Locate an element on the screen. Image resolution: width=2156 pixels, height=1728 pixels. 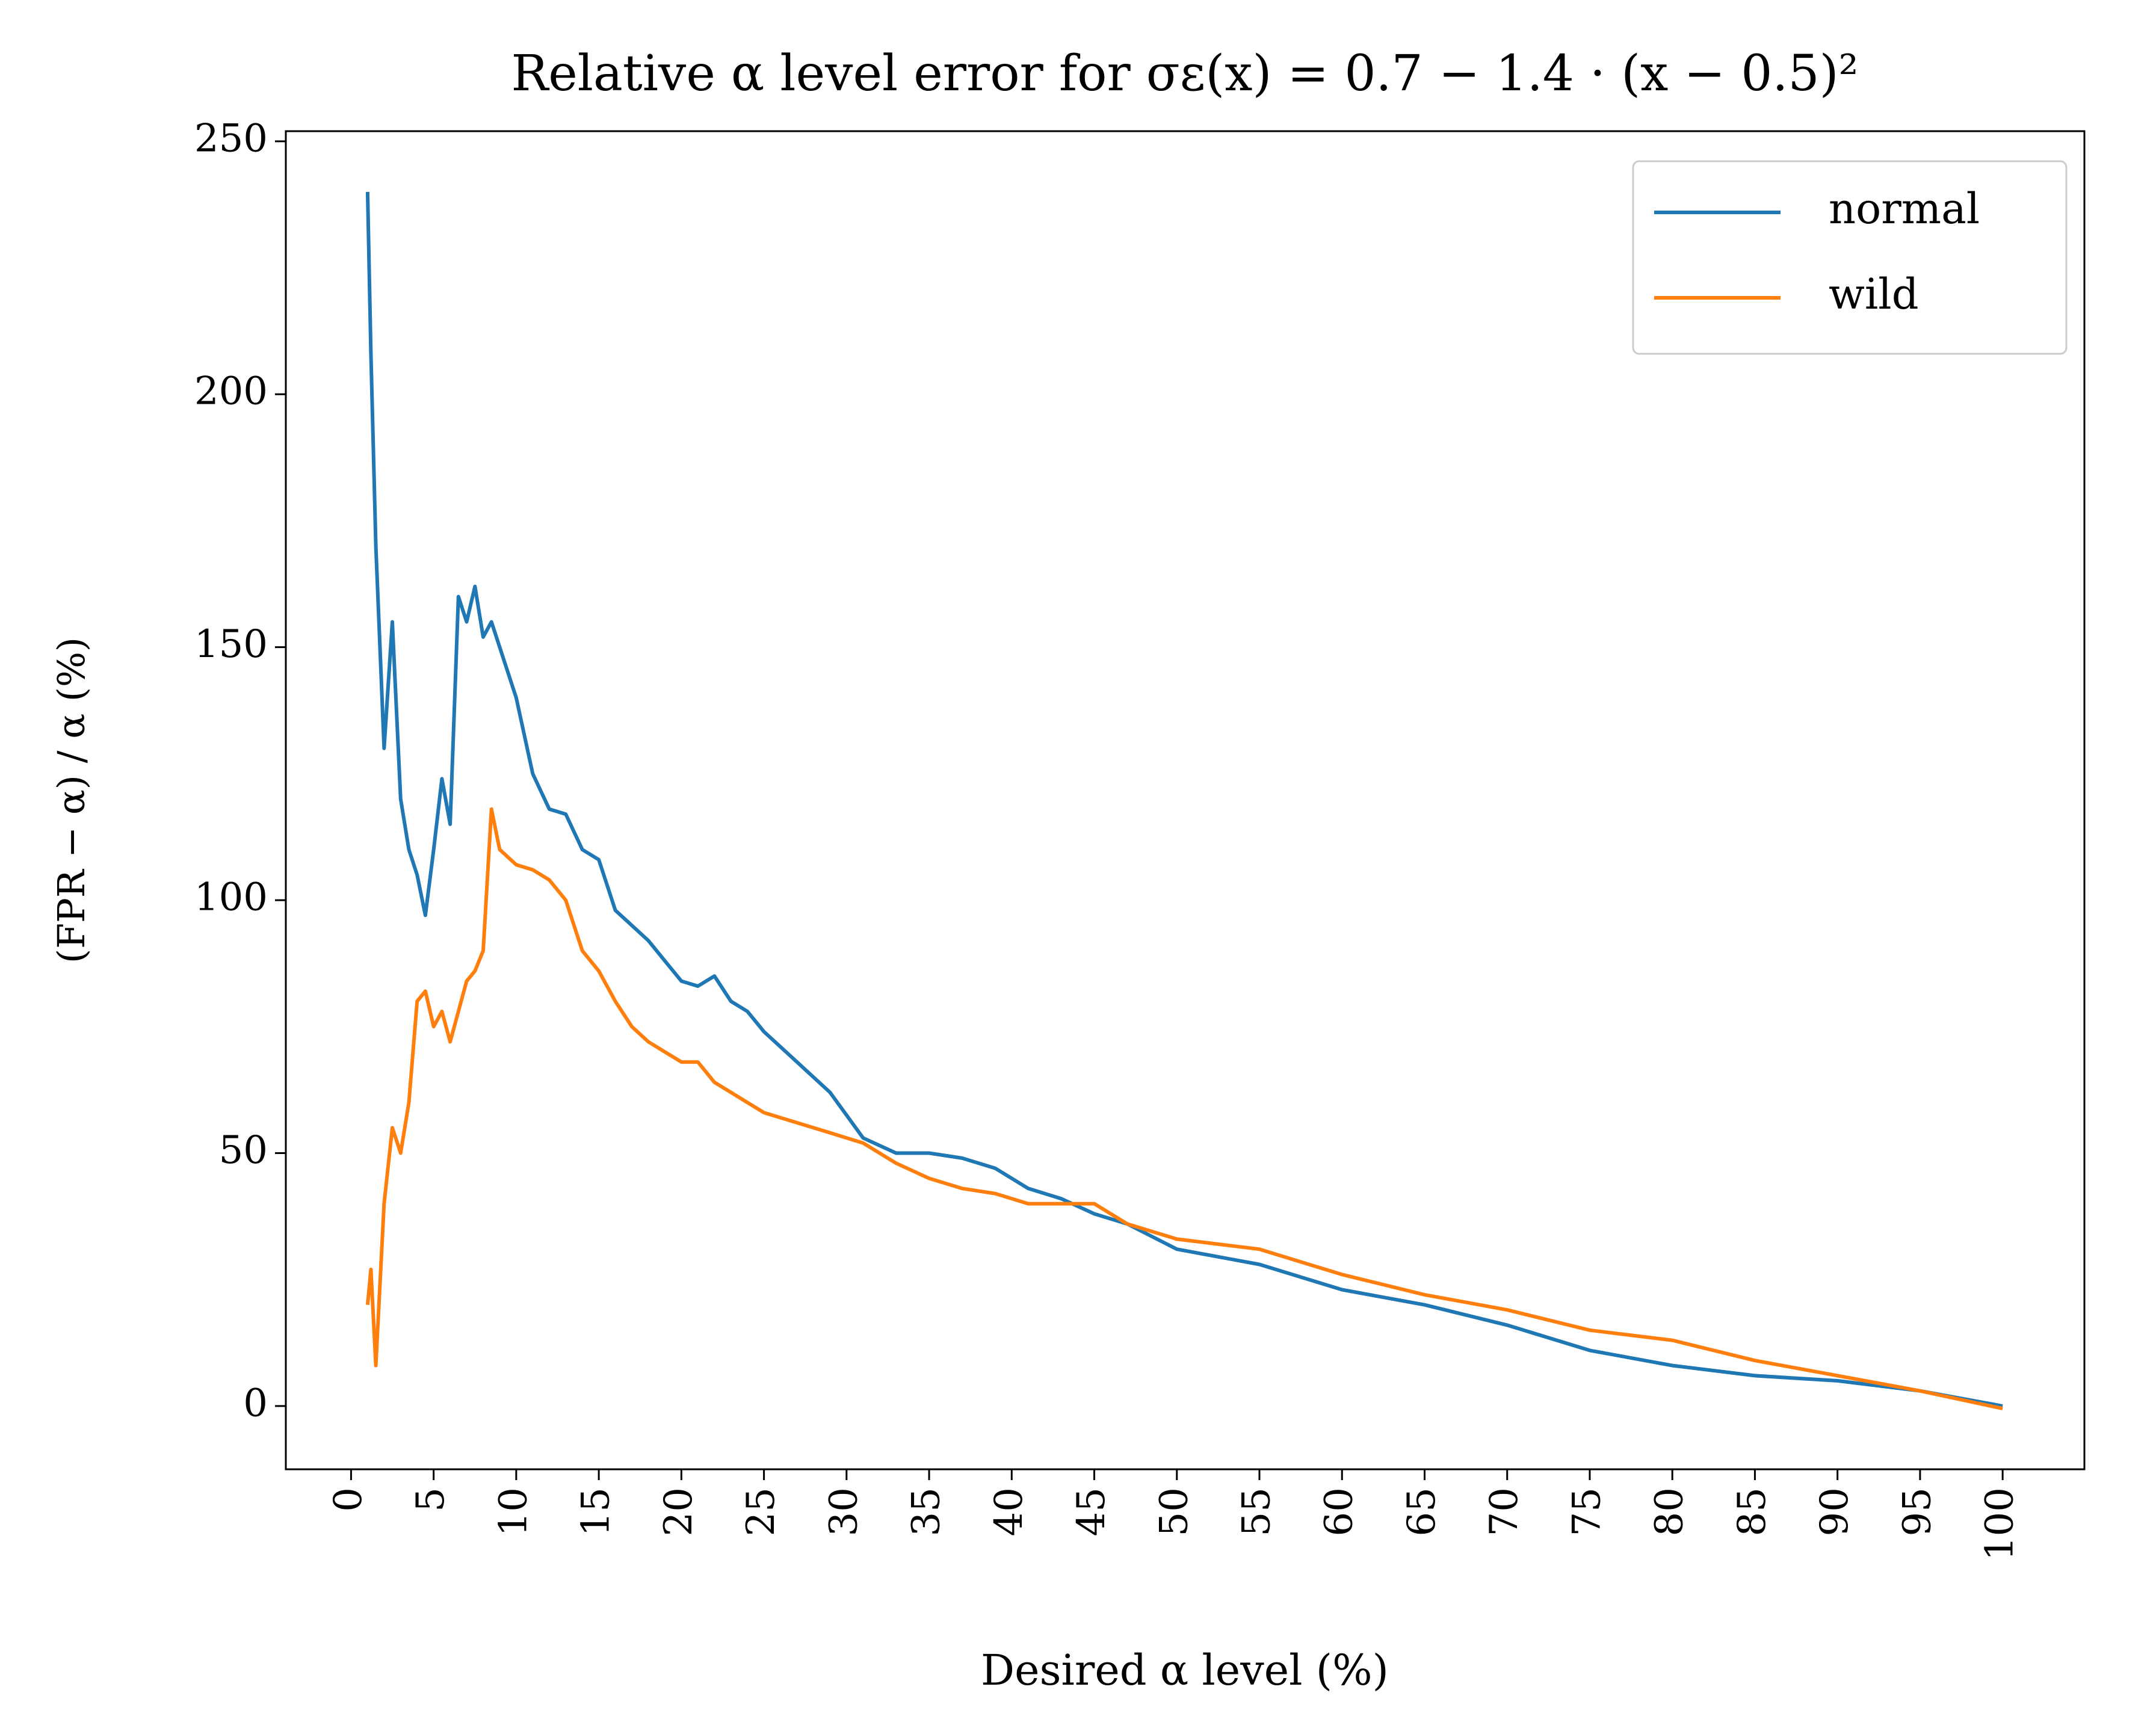
y-tick-label: 200 is located at coordinates (231, 391).